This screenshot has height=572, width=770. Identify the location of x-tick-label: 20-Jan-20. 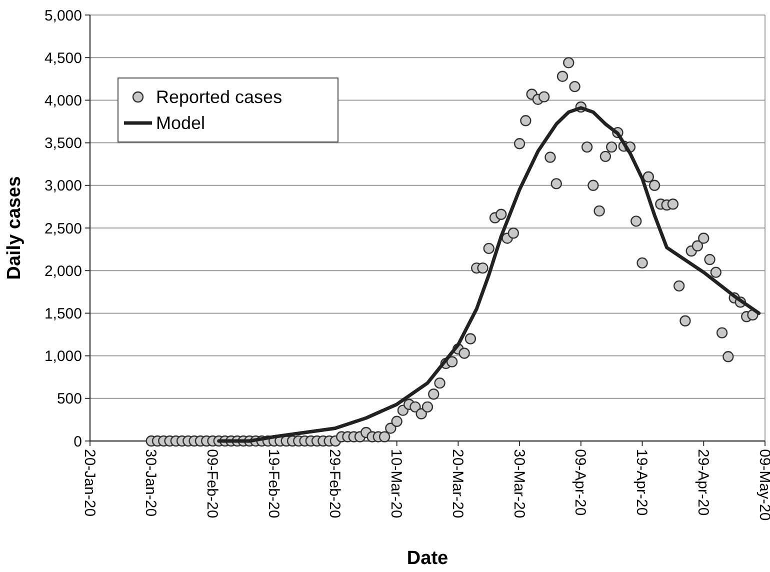
(89, 483).